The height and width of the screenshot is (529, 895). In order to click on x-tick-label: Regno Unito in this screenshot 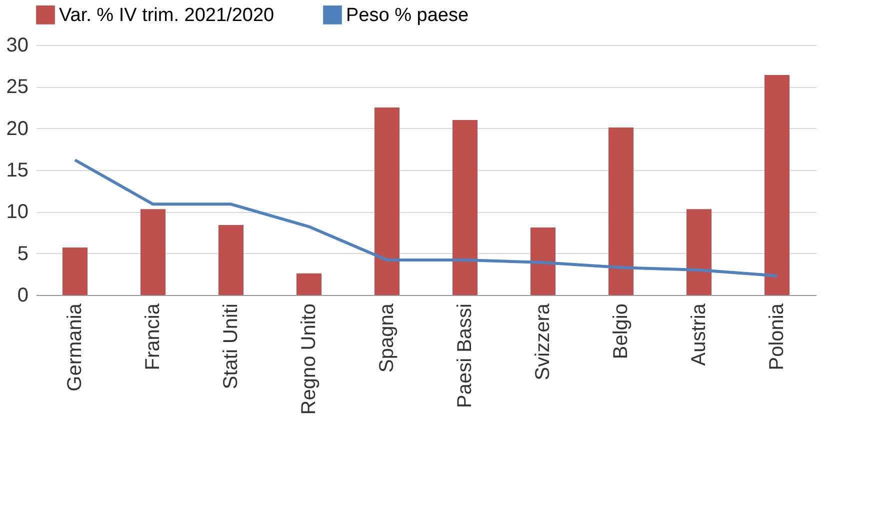, I will do `click(309, 359)`.